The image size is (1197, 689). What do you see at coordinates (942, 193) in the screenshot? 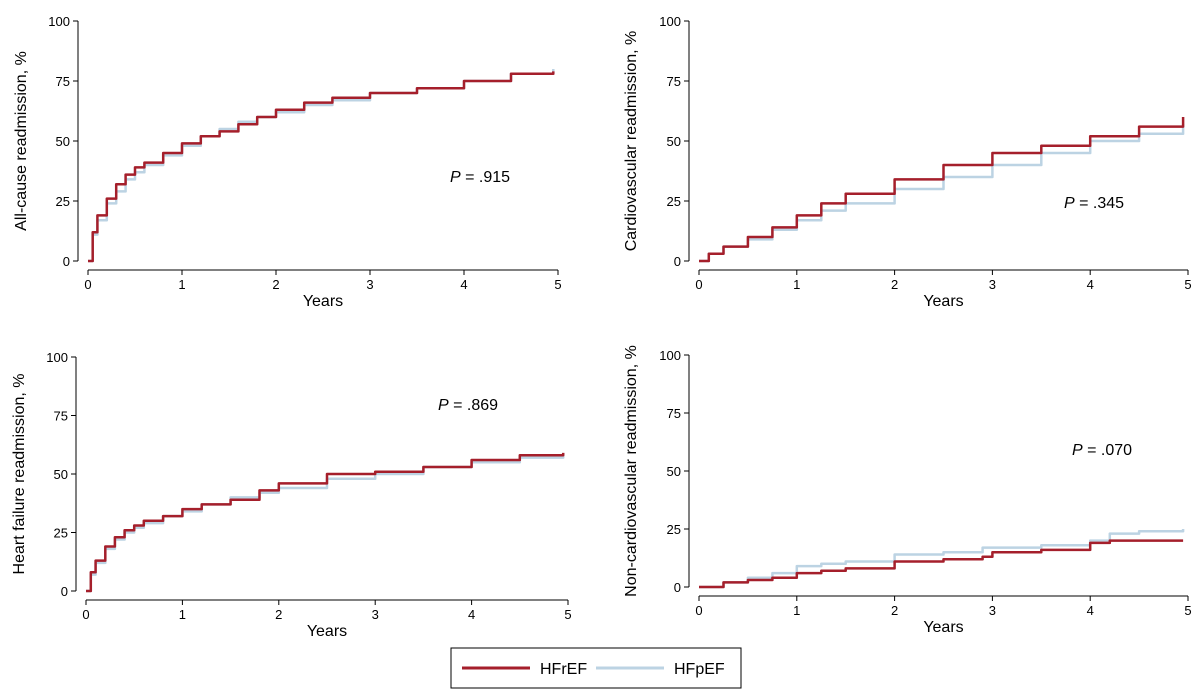
I see `series-line-hfpef-cardiovascular` at bounding box center [942, 193].